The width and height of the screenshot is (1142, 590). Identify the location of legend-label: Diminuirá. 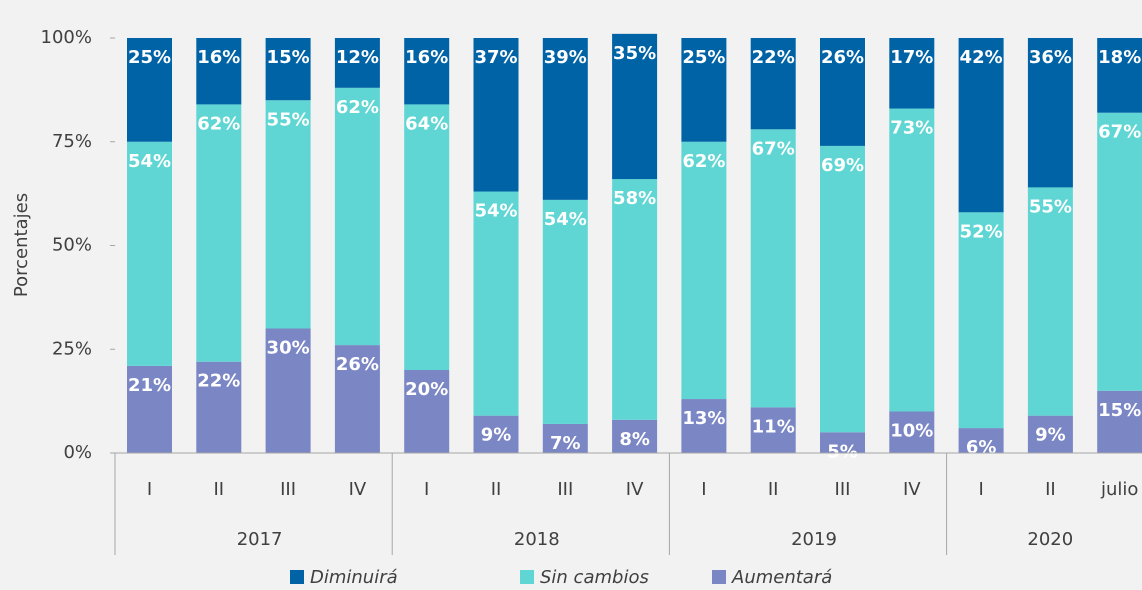
(354, 577).